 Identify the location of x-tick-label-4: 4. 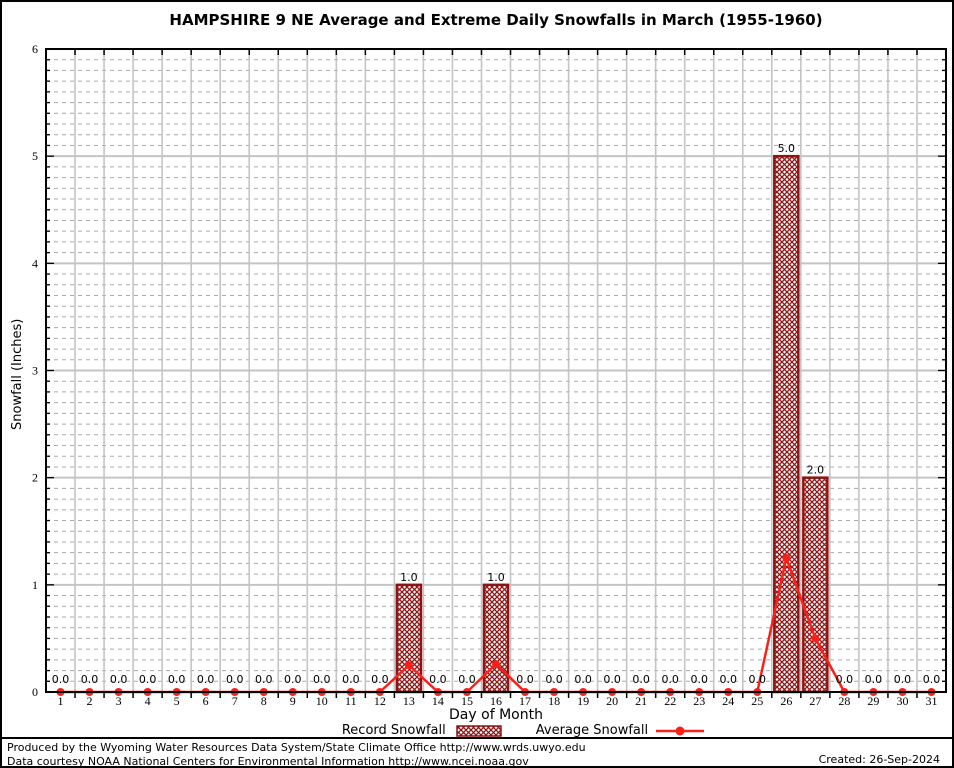
(148, 701).